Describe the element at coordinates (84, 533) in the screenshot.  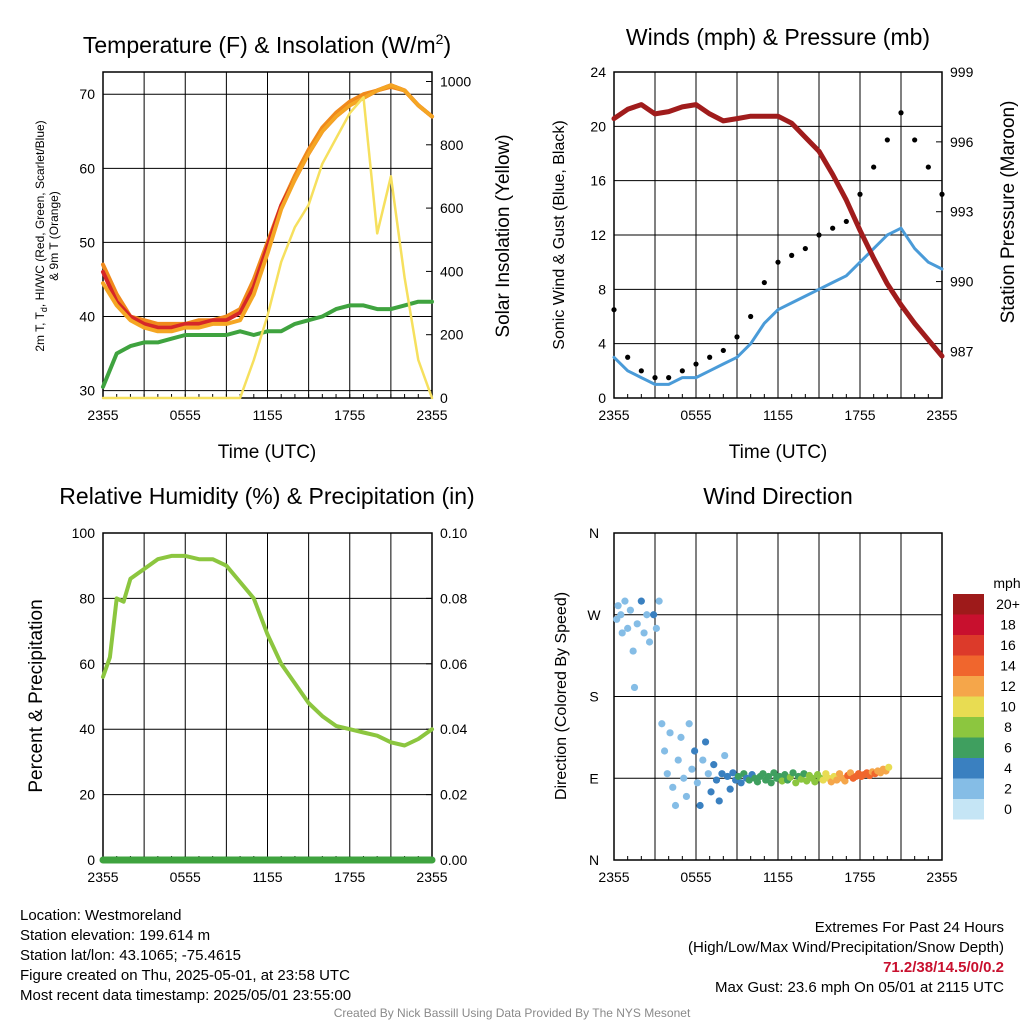
I see `humidity-ytick-label: 100` at that location.